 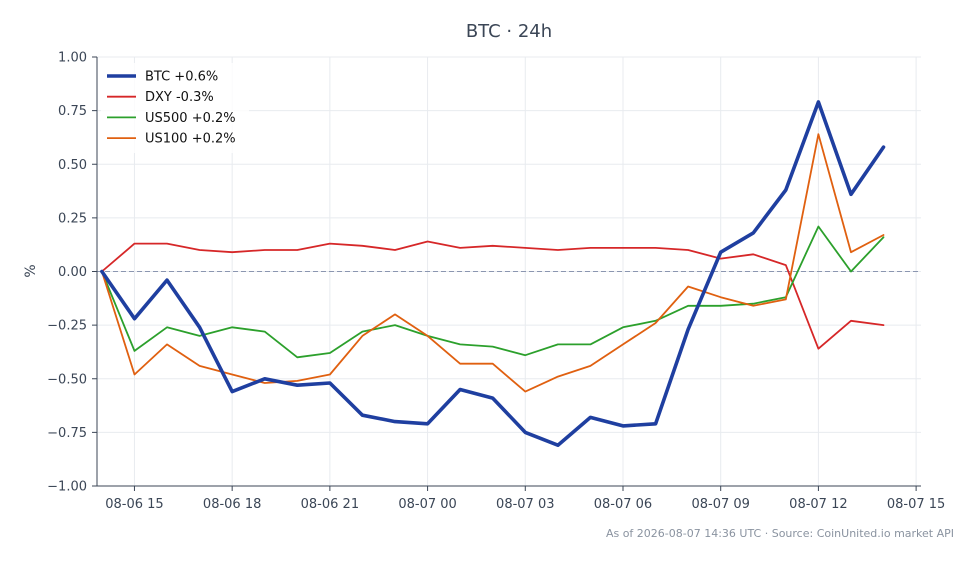 What do you see at coordinates (179, 97) in the screenshot?
I see `legend-entry: DXY -0.3%` at bounding box center [179, 97].